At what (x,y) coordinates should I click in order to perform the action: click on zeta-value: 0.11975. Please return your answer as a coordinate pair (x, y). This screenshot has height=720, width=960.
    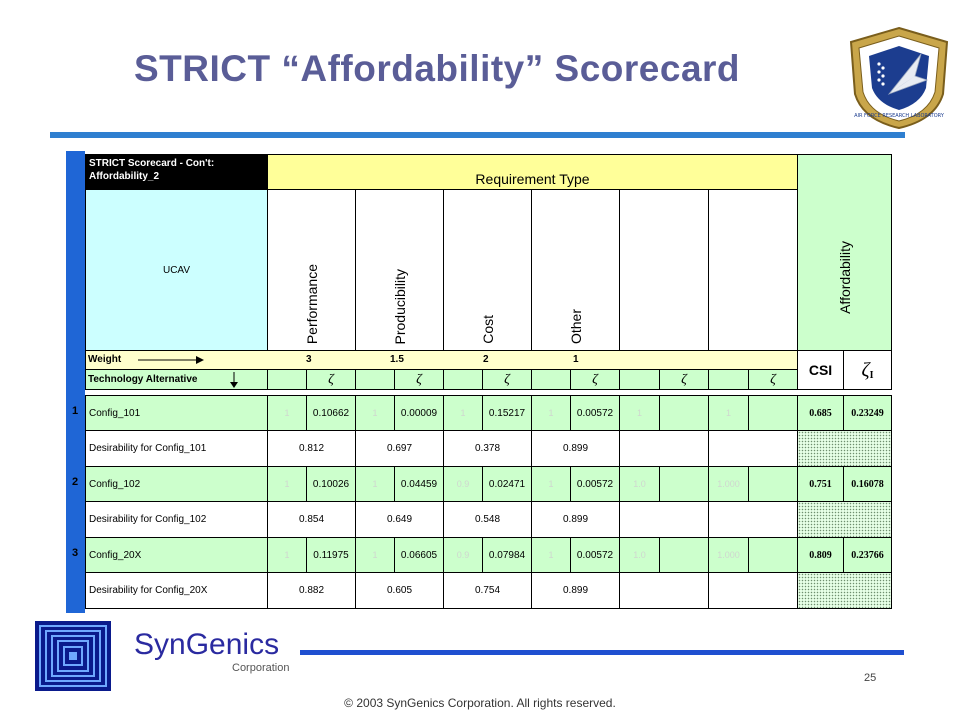
    Looking at the image, I should click on (331, 555).